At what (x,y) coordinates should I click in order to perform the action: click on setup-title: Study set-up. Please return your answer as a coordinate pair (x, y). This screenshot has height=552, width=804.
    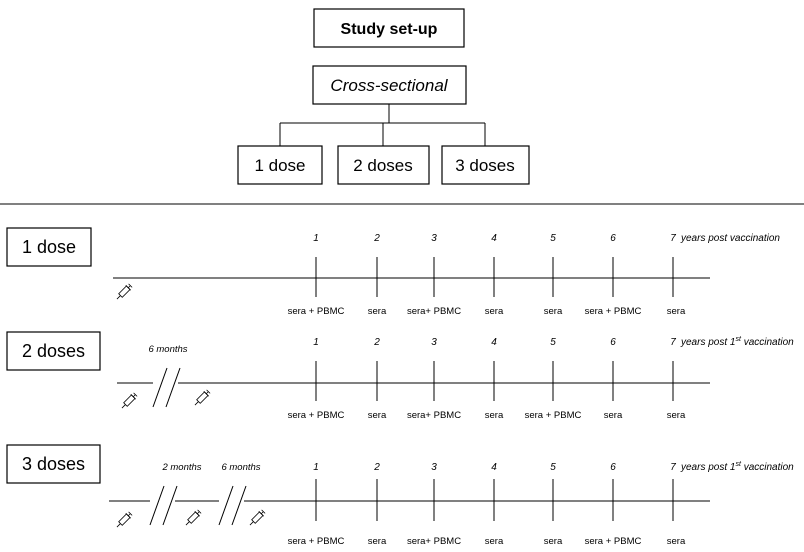
    Looking at the image, I should click on (389, 29).